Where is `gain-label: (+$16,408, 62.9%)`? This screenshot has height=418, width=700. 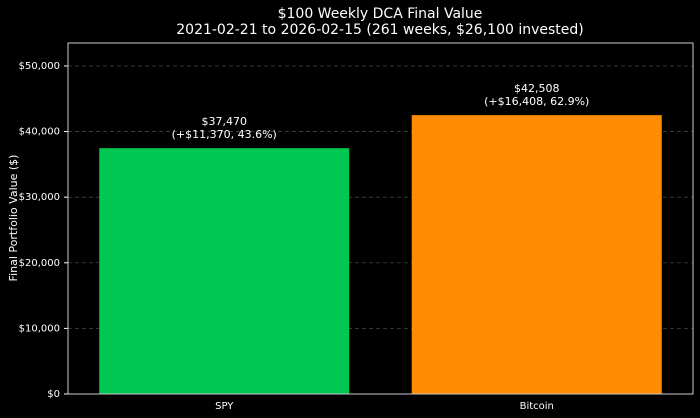
gain-label: (+$16,408, 62.9%) is located at coordinates (536, 101).